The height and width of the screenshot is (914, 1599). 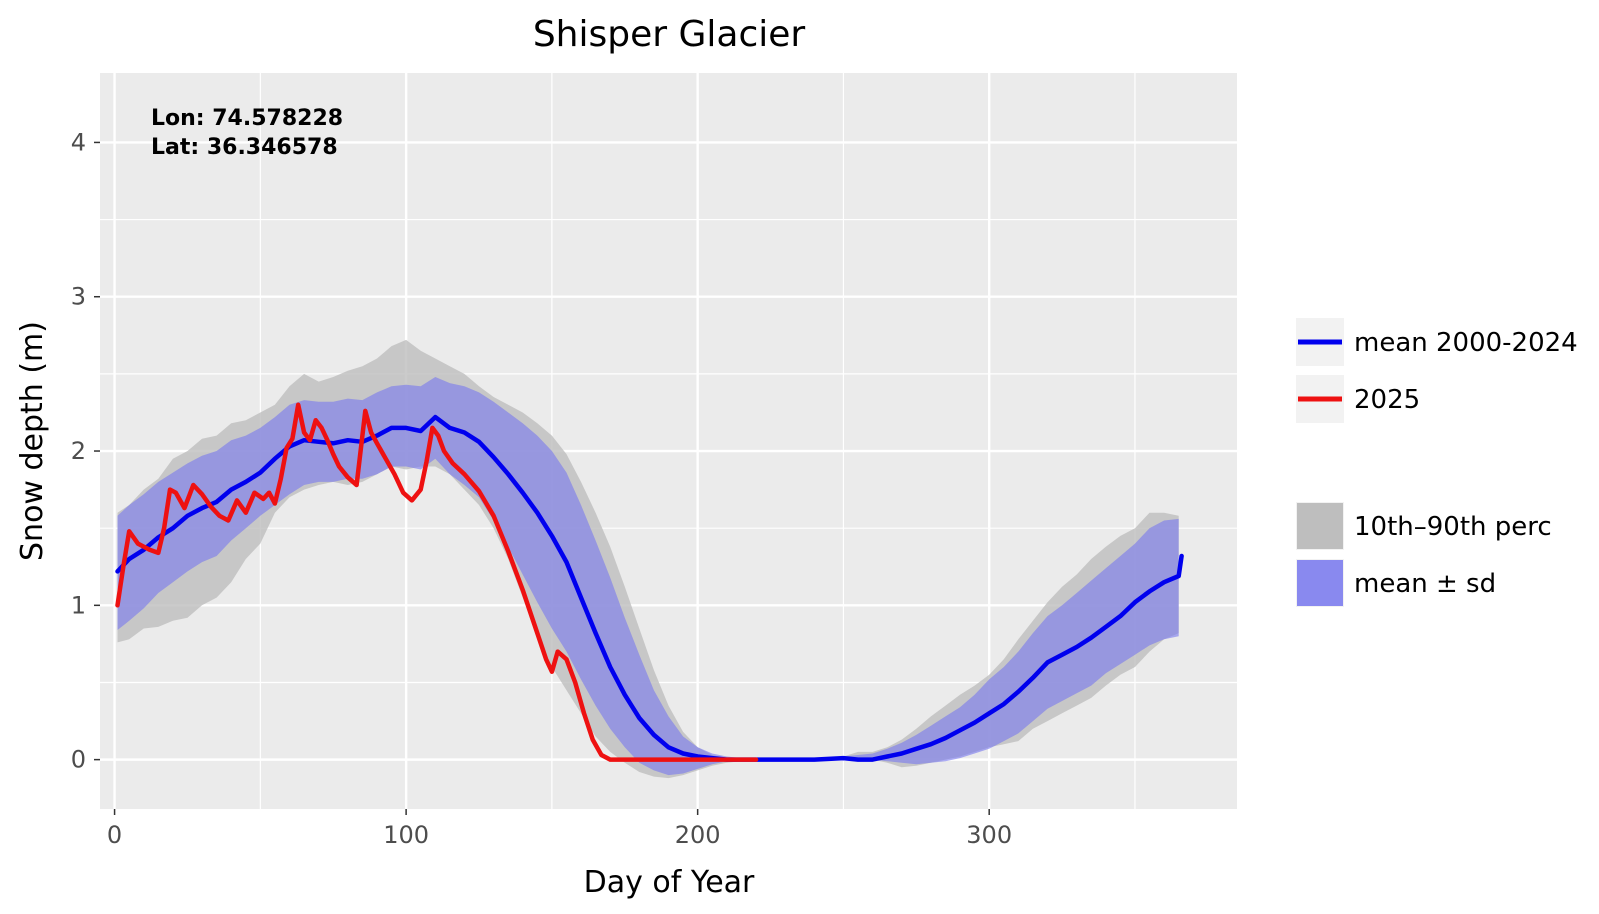 I want to click on x-tick-label: 0, so click(x=114, y=835).